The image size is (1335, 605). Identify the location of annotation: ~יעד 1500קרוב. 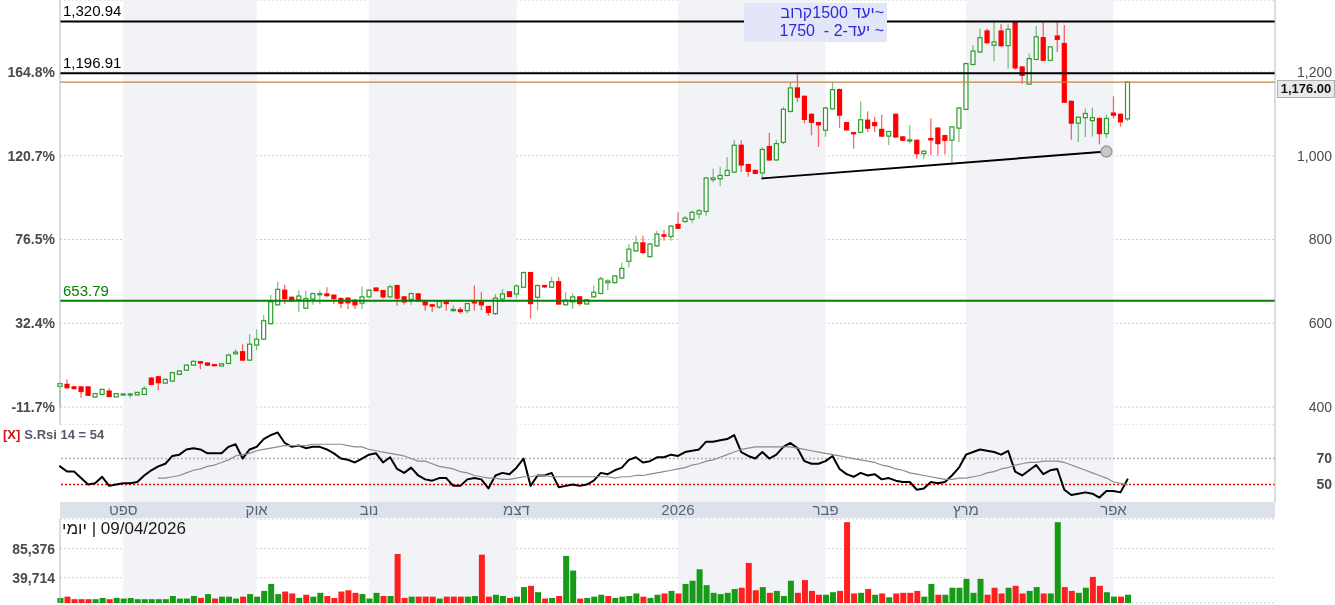
(831, 13).